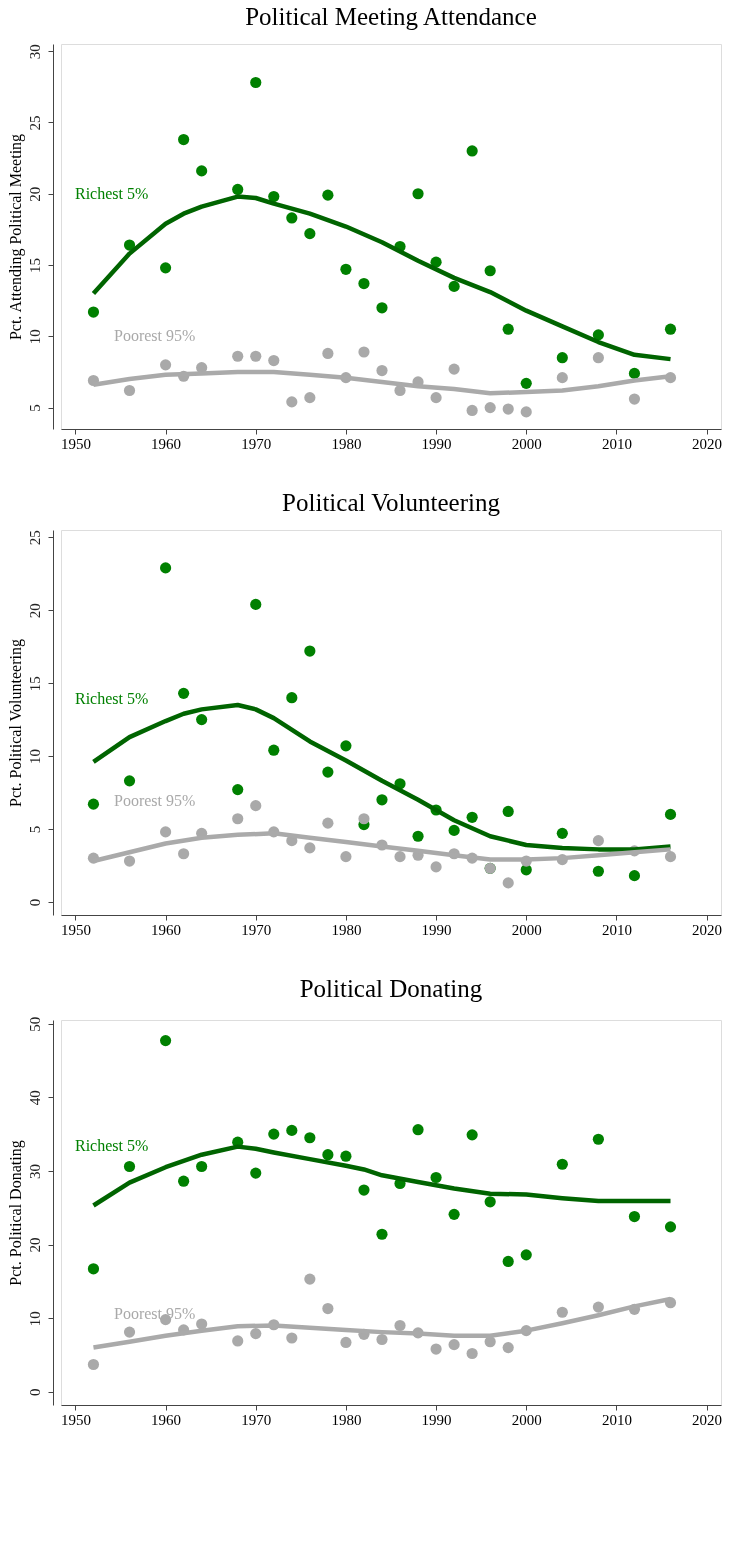  I want to click on chart-title: Political Meeting Attendance, so click(391, 16).